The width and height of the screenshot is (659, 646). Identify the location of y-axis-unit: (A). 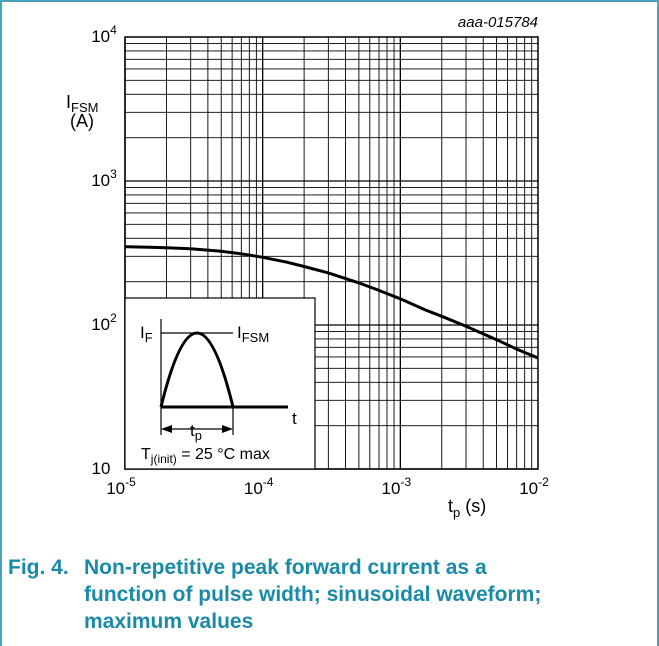
(82, 121).